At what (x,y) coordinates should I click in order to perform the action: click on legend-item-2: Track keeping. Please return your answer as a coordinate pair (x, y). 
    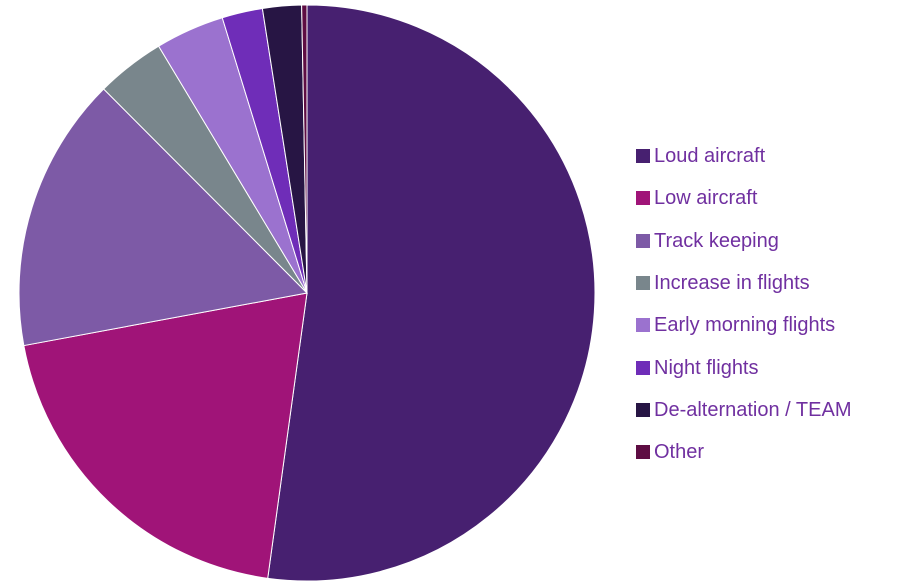
    Looking at the image, I should click on (744, 241).